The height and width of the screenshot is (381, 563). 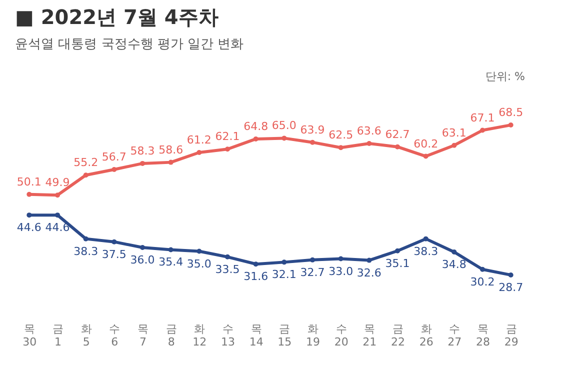 What do you see at coordinates (511, 112) in the screenshot?
I see `data-label: 68.5` at bounding box center [511, 112].